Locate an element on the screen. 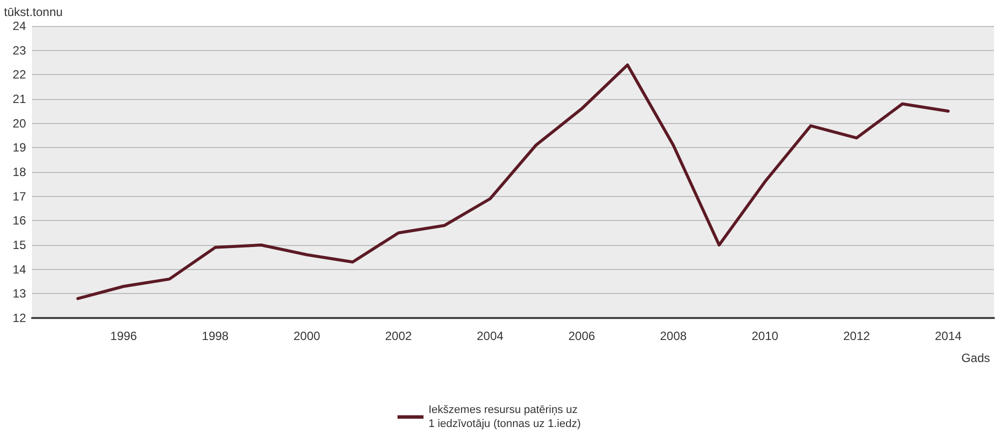  y-tick-label: 22 is located at coordinates (19, 75).